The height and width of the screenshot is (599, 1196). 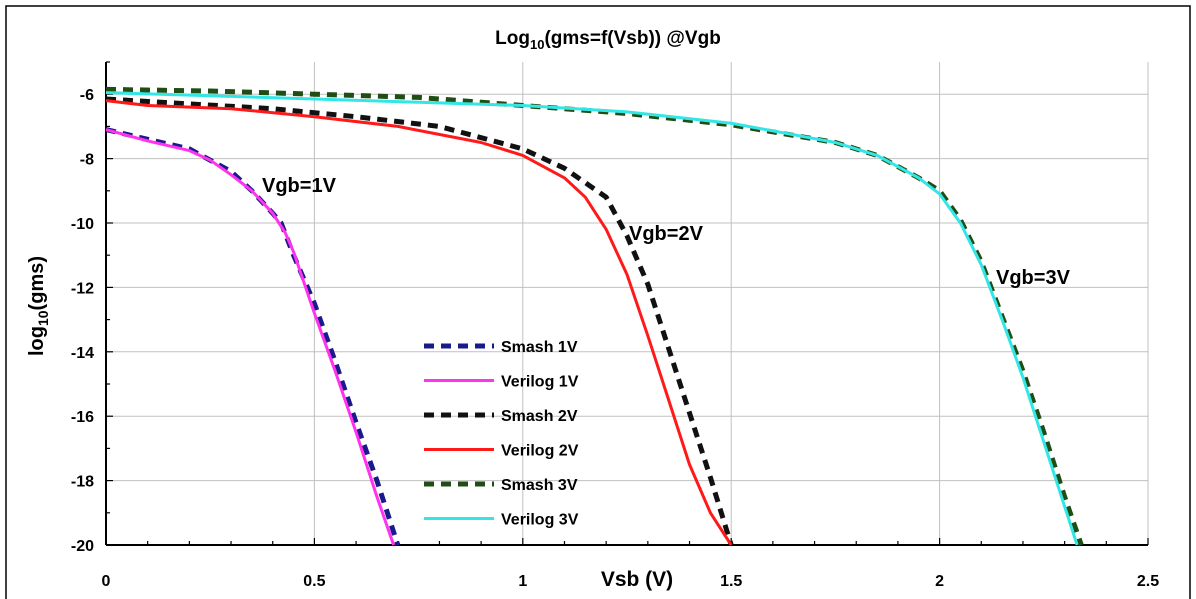 I want to click on x-axis-label: Vsb (V), so click(x=637, y=579).